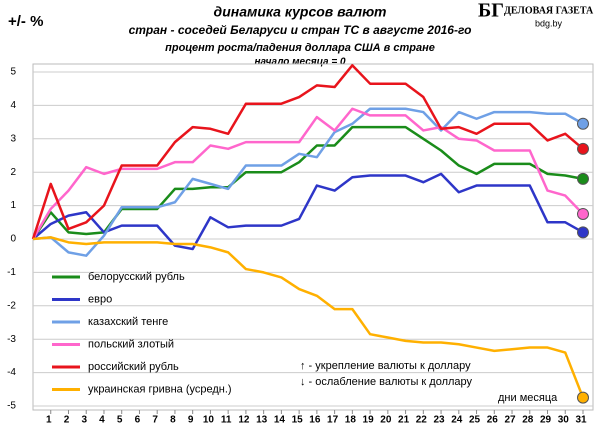  Describe the element at coordinates (386, 420) in the screenshot. I see `x-tick-label: 20` at that location.